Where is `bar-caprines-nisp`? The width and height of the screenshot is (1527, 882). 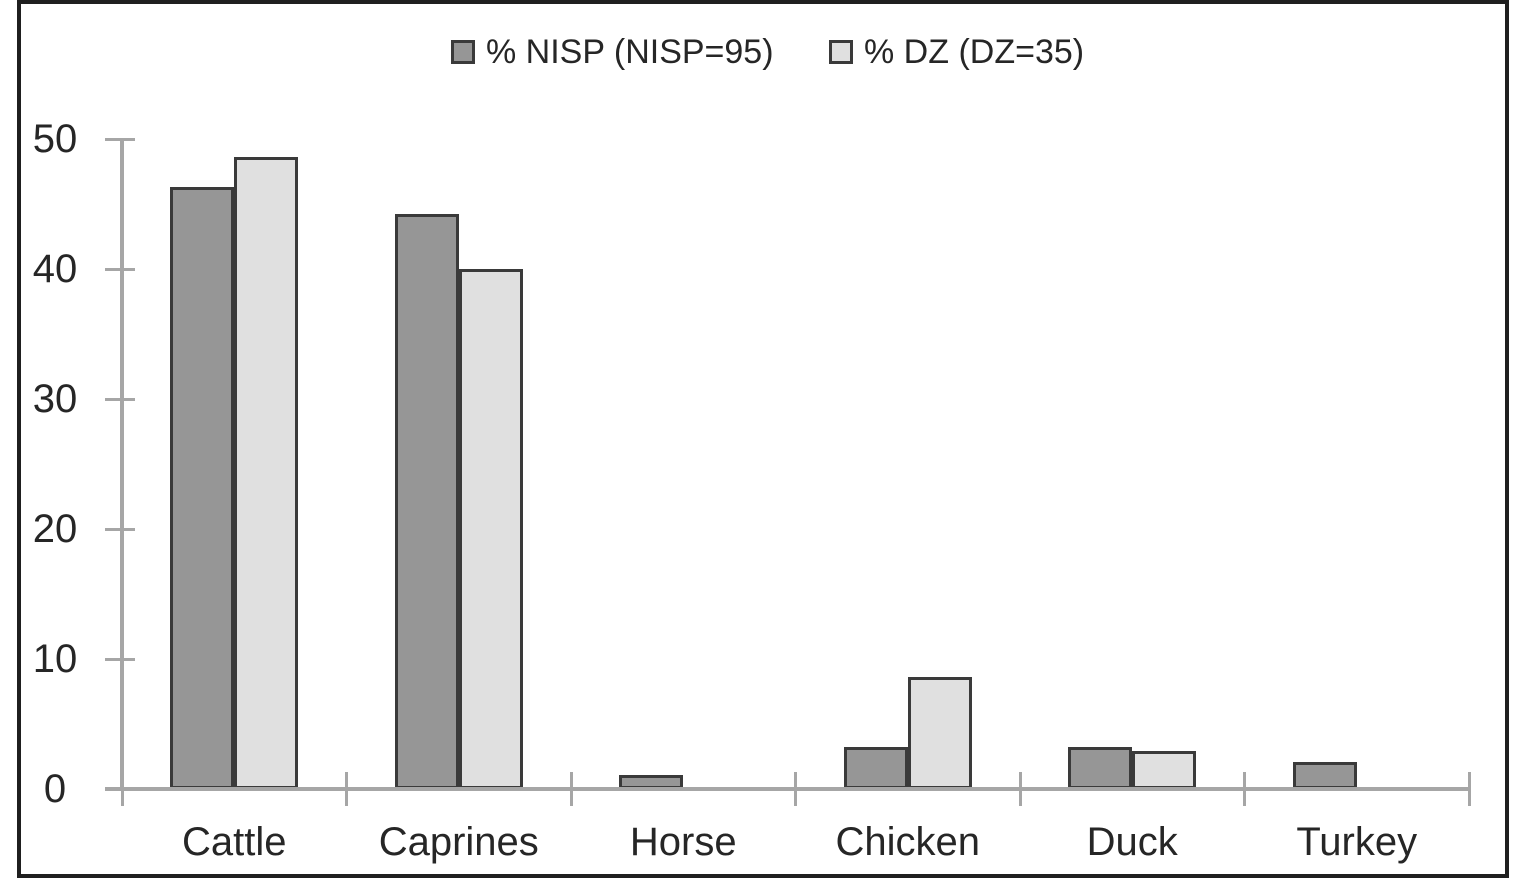
bar-caprines-nisp is located at coordinates (426, 501).